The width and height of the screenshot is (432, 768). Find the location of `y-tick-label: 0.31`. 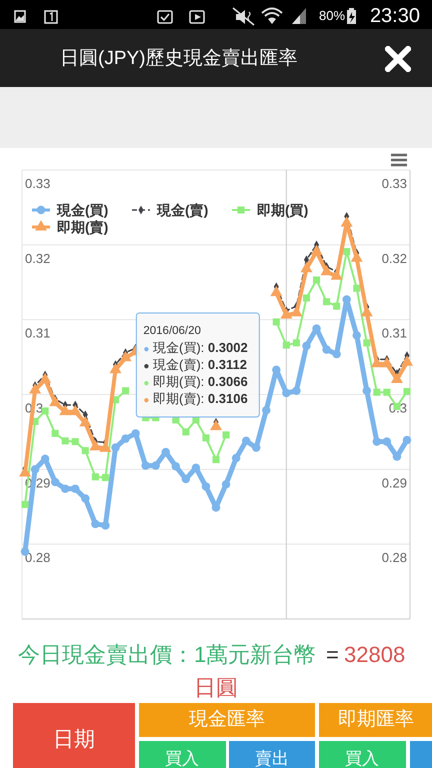

y-tick-label: 0.31 is located at coordinates (37, 333).